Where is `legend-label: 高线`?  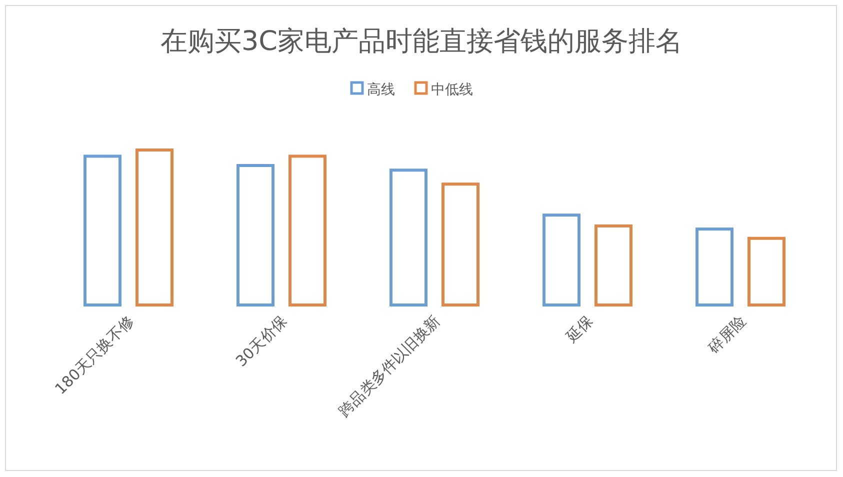
legend-label: 高线 is located at coordinates (381, 90).